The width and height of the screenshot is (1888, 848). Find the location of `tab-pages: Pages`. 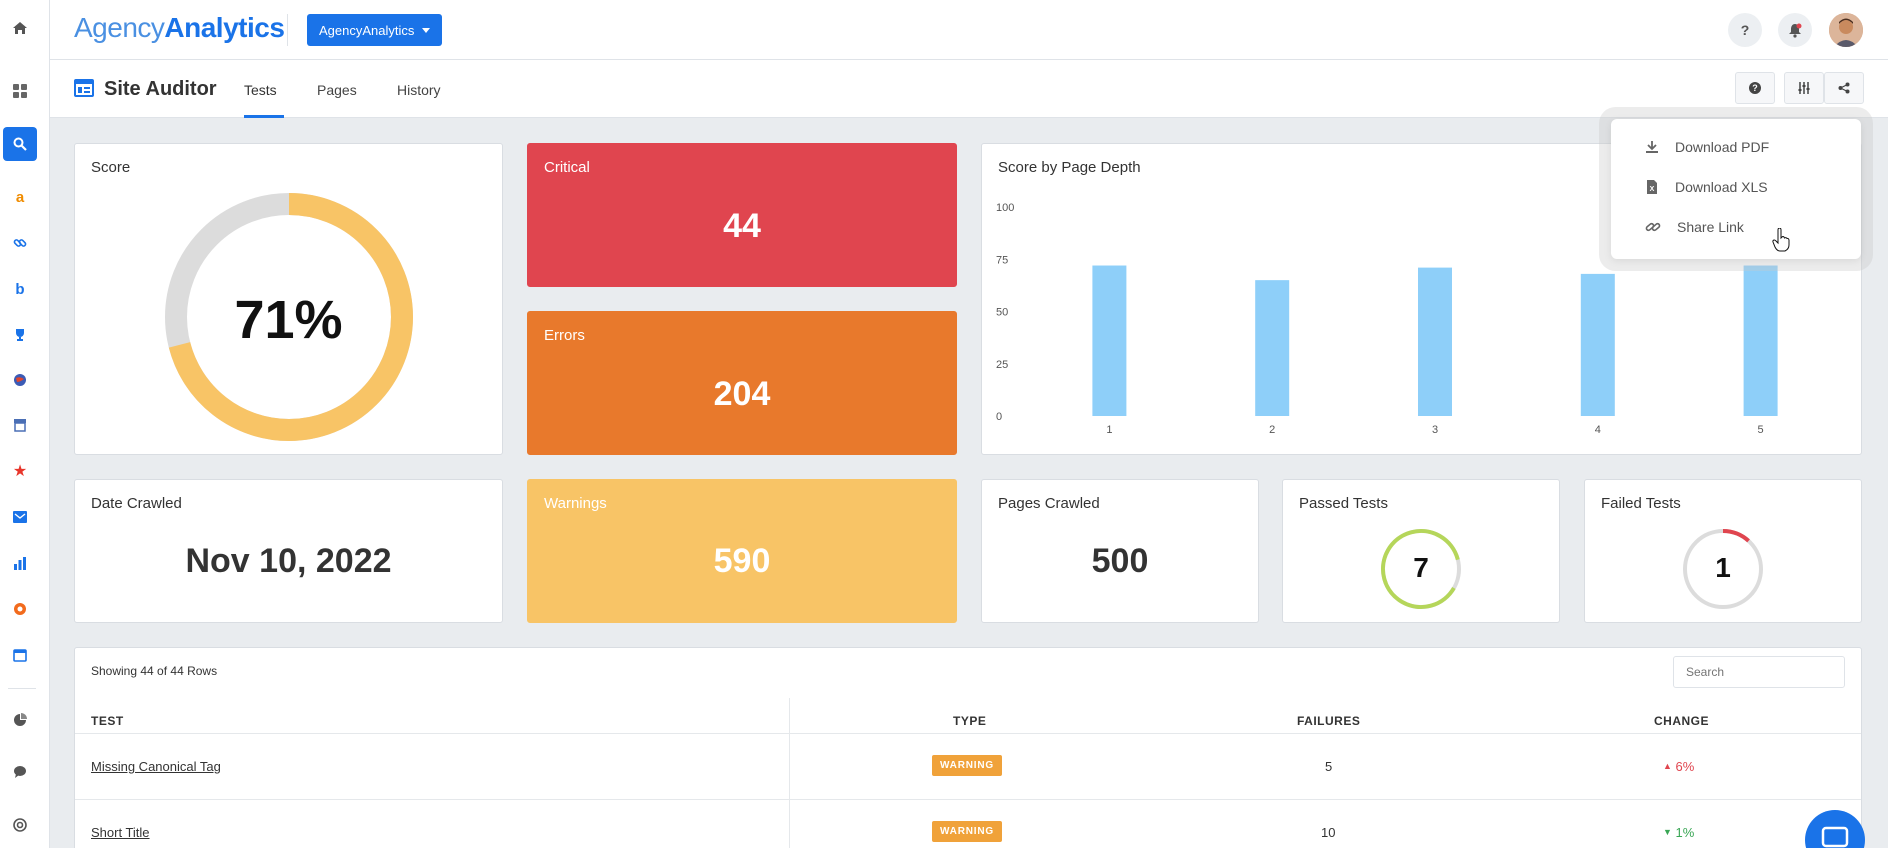

tab-pages: Pages is located at coordinates (337, 90).